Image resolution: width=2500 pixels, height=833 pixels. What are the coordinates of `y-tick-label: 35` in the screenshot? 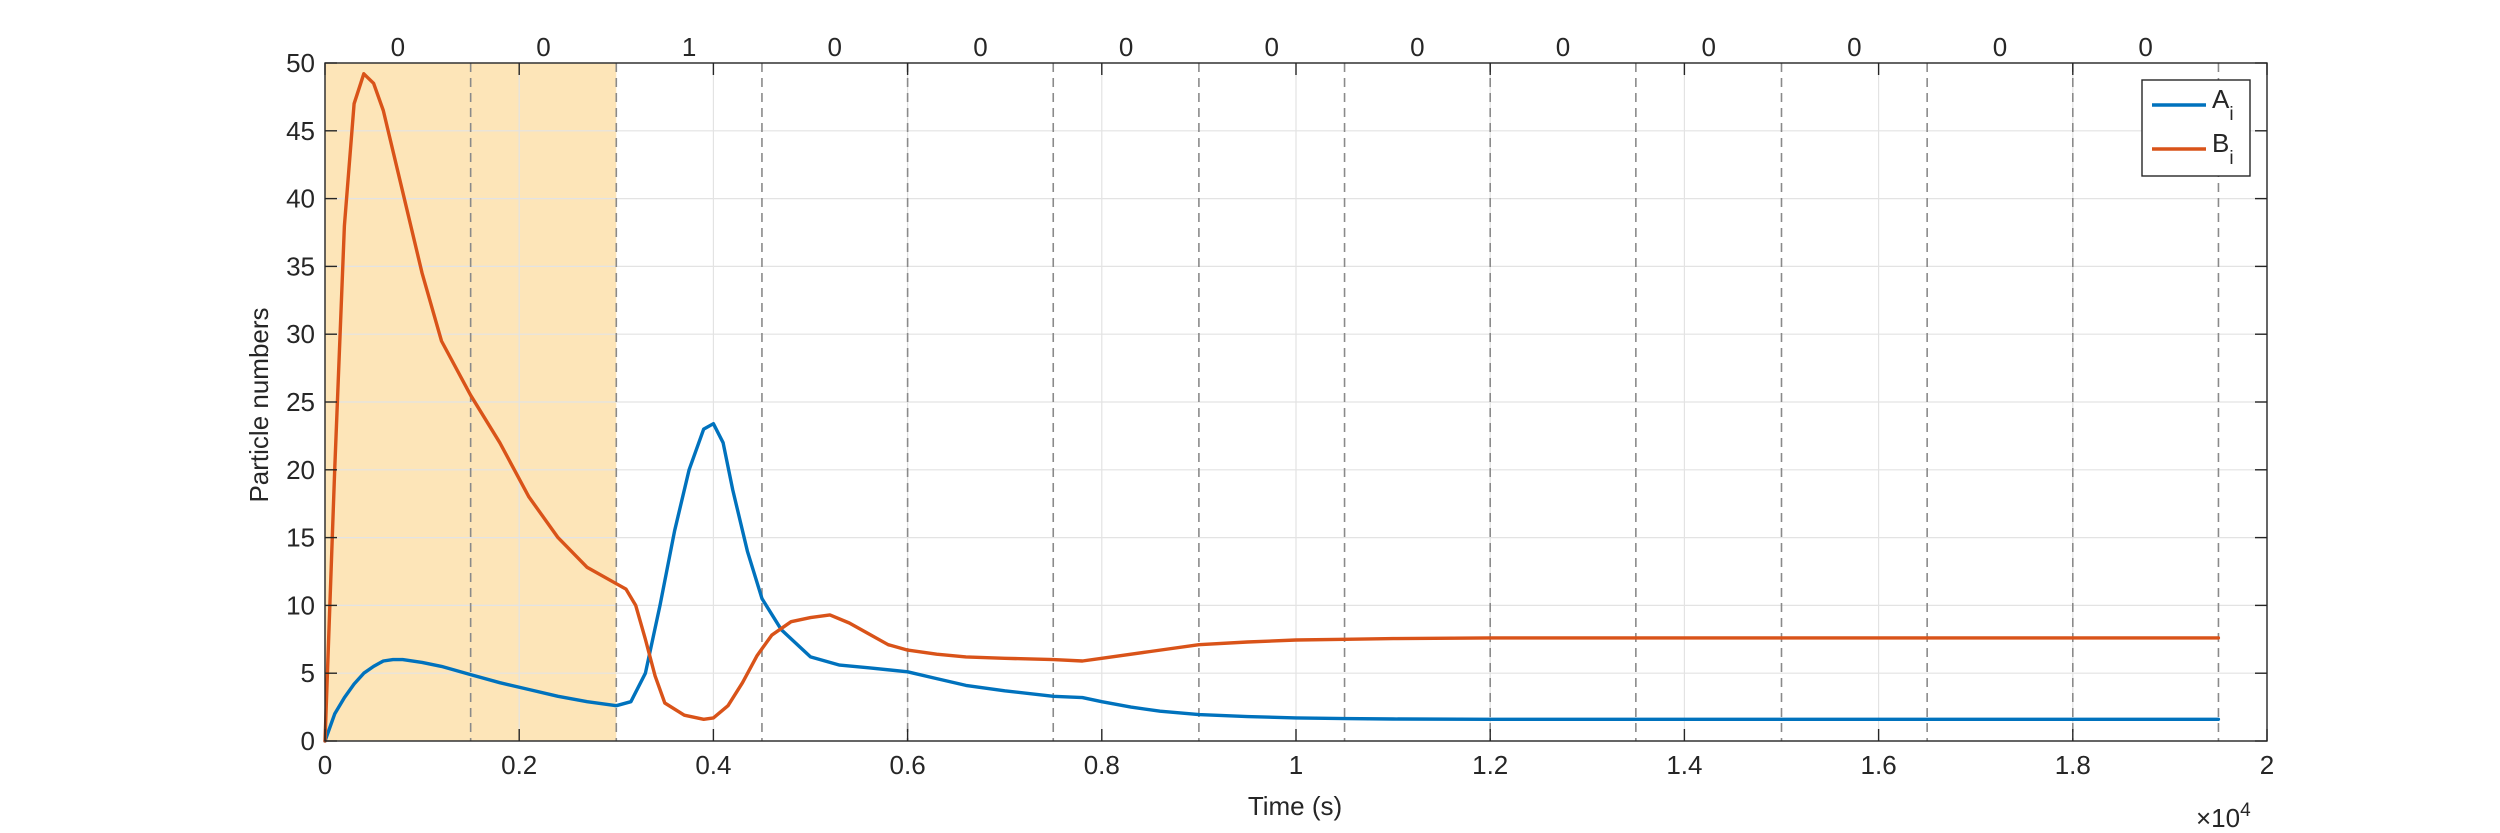 It's located at (300, 266).